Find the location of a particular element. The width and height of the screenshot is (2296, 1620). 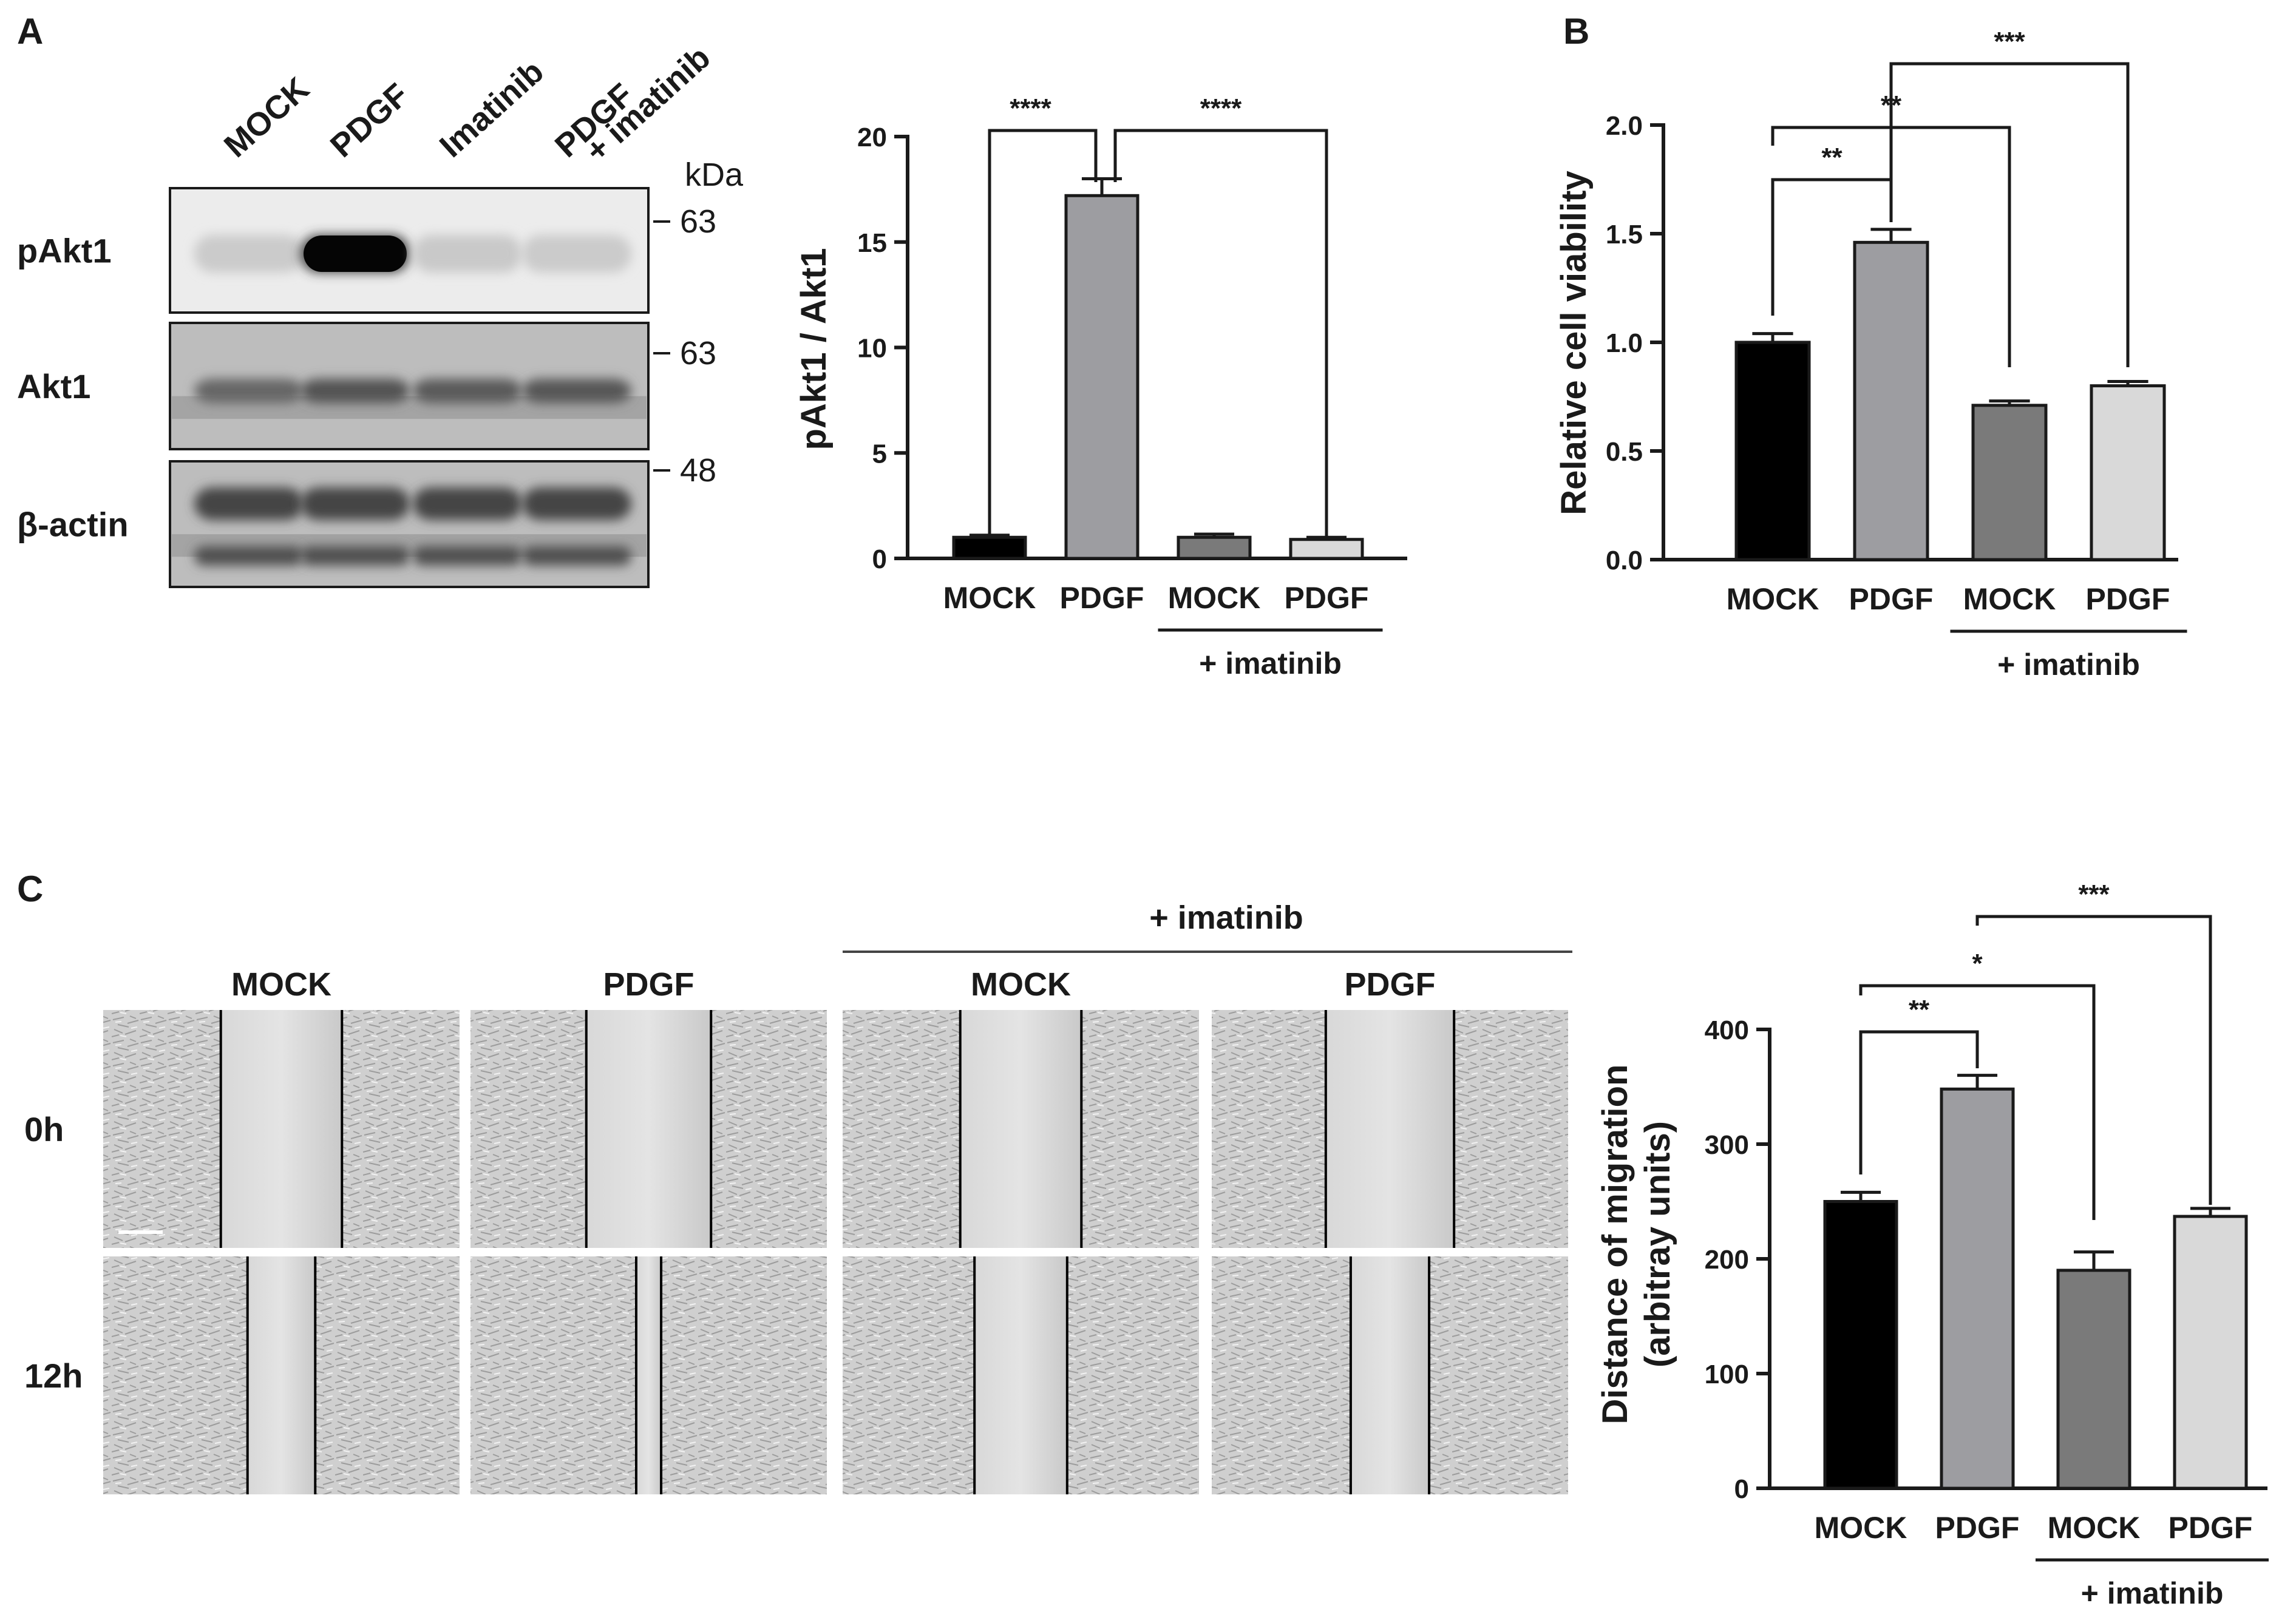

y-axis-label-units: (arbitray units) is located at coordinates (1657, 1244).